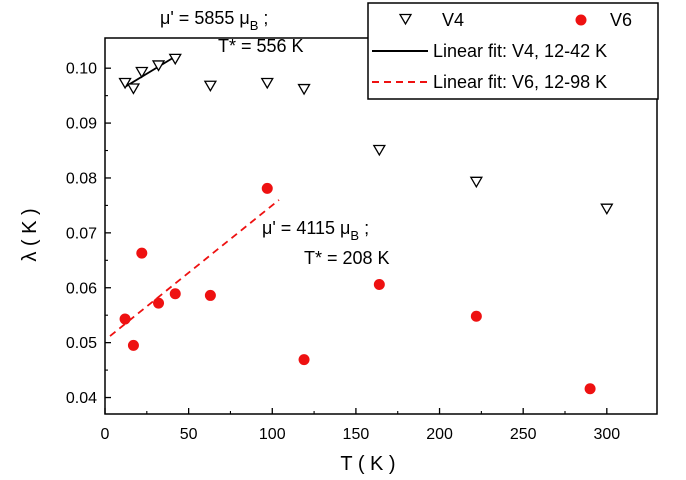  I want to click on fit-line-v4, so click(152, 70).